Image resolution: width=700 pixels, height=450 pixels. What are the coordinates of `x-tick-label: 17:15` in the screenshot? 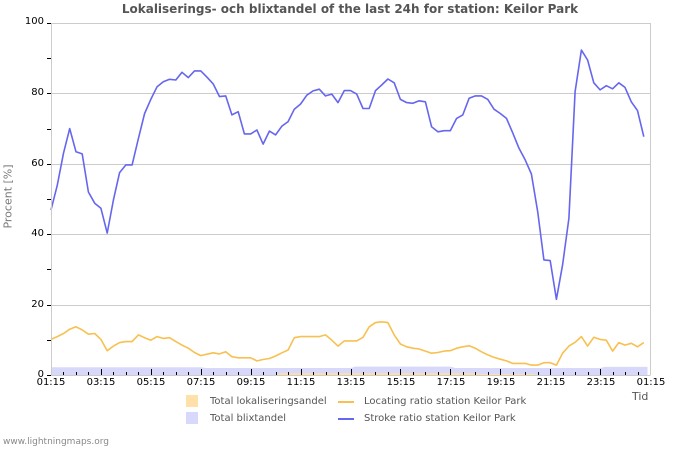 It's located at (451, 382).